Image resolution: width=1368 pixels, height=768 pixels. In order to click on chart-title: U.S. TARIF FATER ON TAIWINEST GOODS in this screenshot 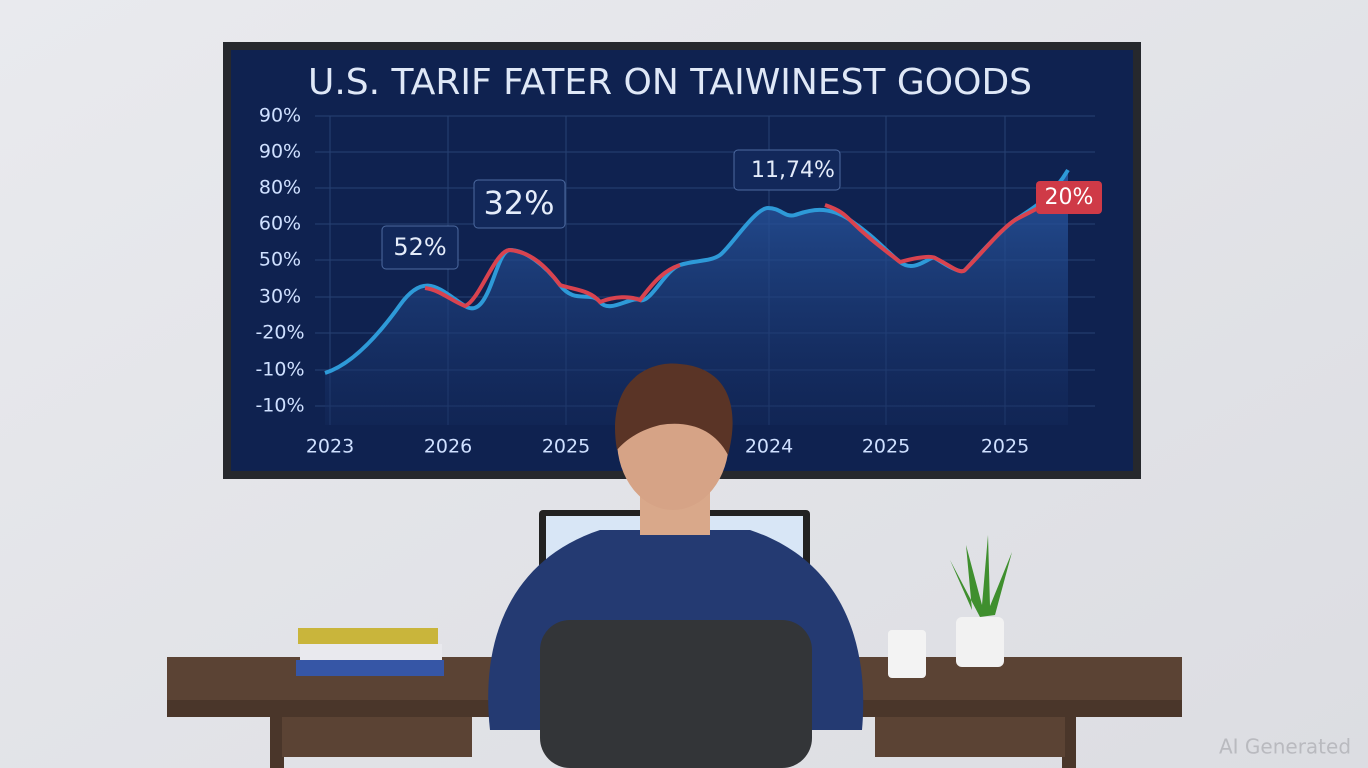, I will do `click(670, 82)`.